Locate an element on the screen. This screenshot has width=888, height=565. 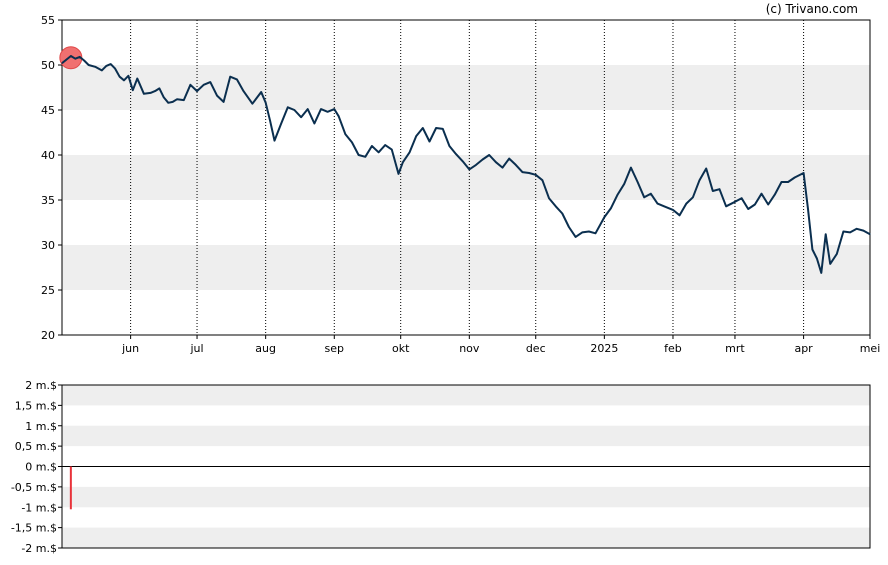
x-tick-label: feb is located at coordinates (673, 348).